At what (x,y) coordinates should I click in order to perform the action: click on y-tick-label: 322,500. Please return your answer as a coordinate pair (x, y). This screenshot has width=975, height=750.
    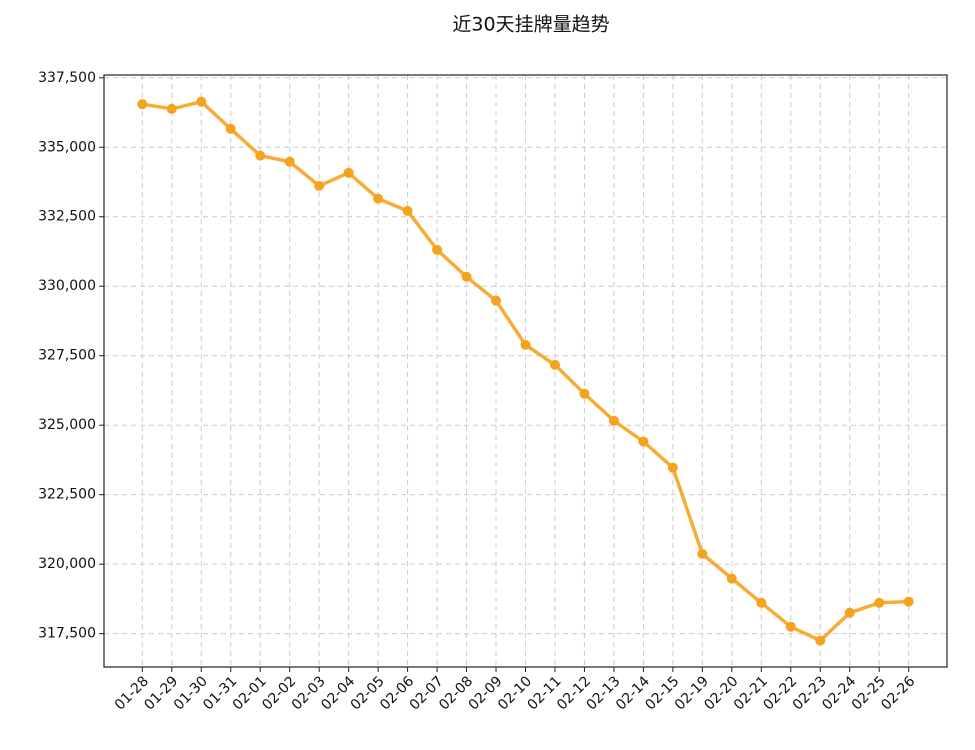
    Looking at the image, I should click on (67, 495).